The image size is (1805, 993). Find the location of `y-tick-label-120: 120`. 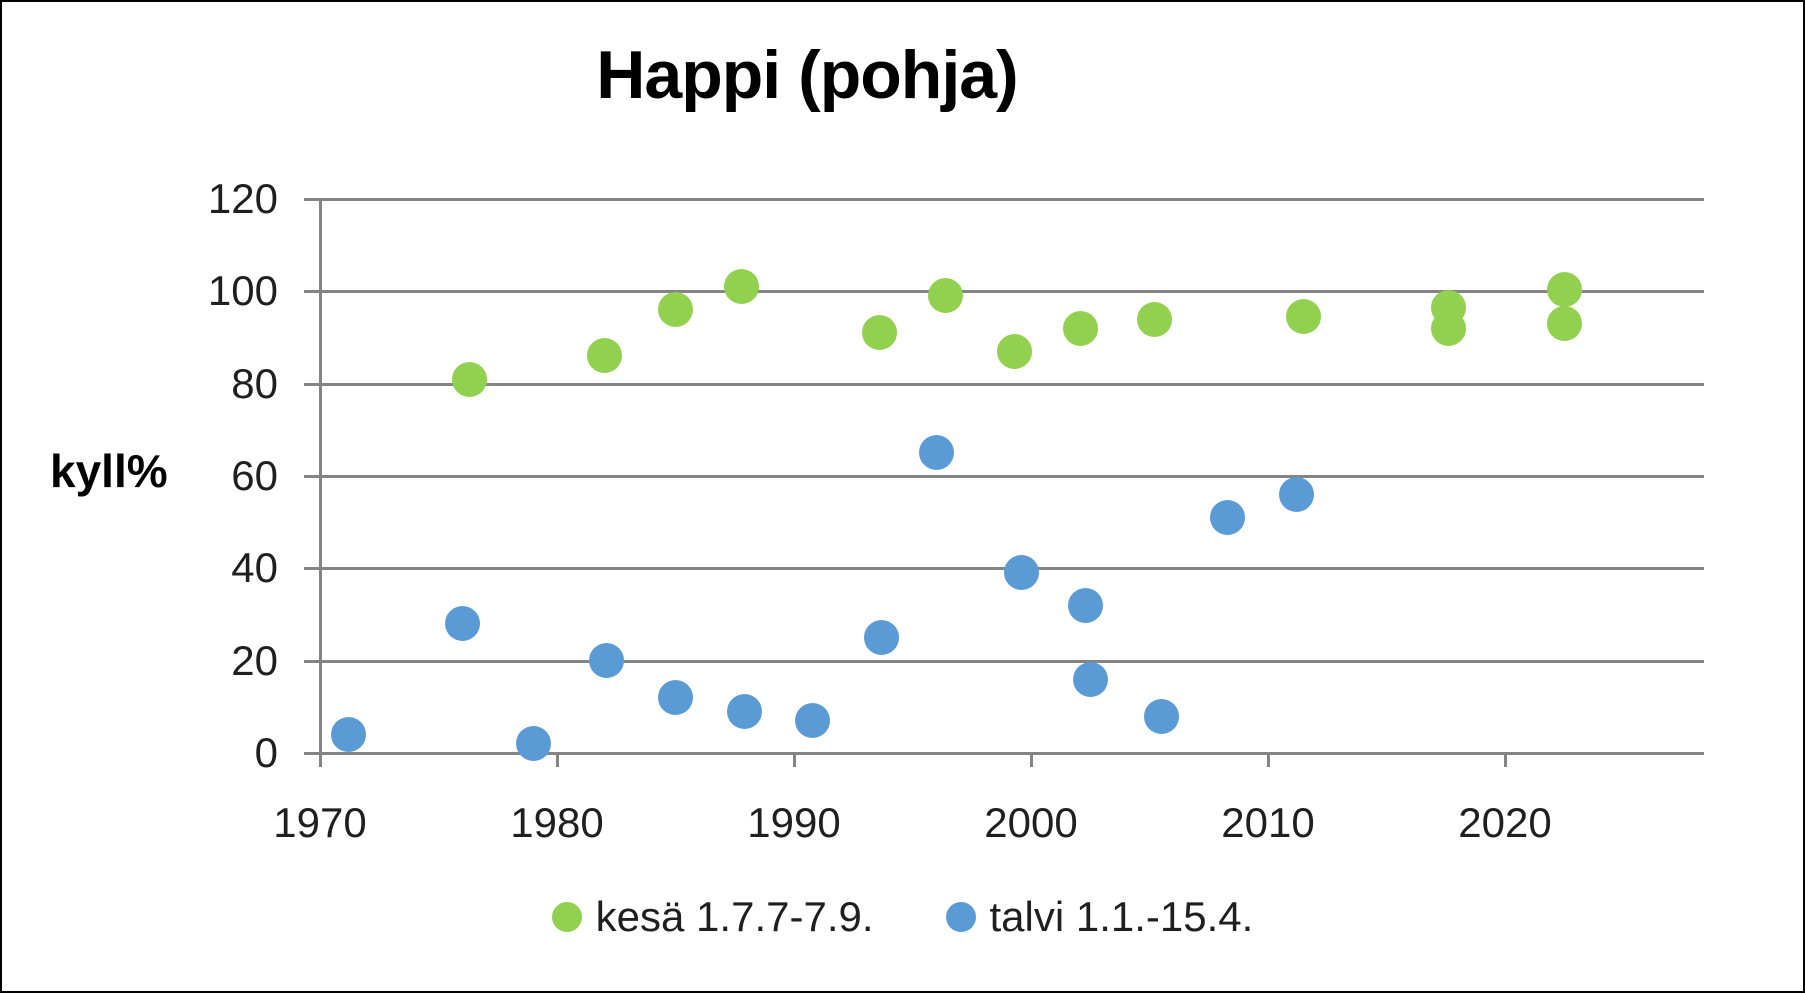

y-tick-label-120: 120 is located at coordinates (242, 198).